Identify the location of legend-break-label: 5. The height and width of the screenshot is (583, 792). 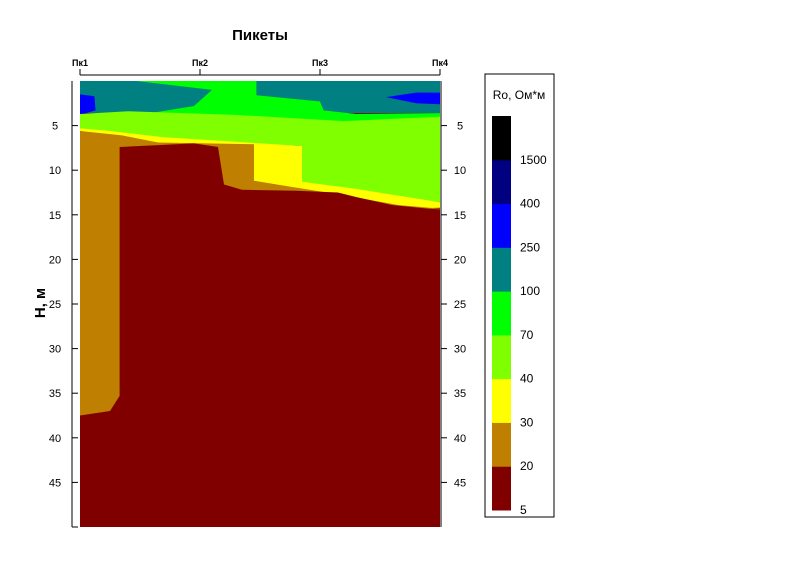
(523, 510).